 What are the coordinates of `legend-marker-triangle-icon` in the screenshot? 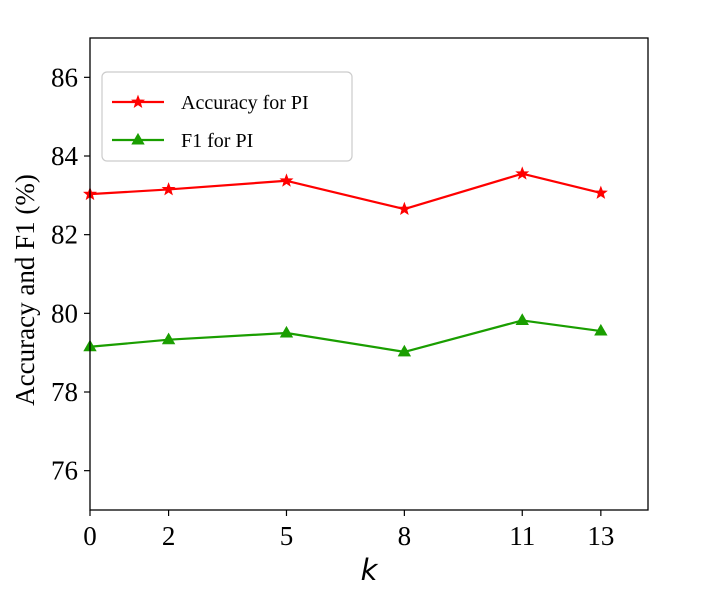 It's located at (138, 138).